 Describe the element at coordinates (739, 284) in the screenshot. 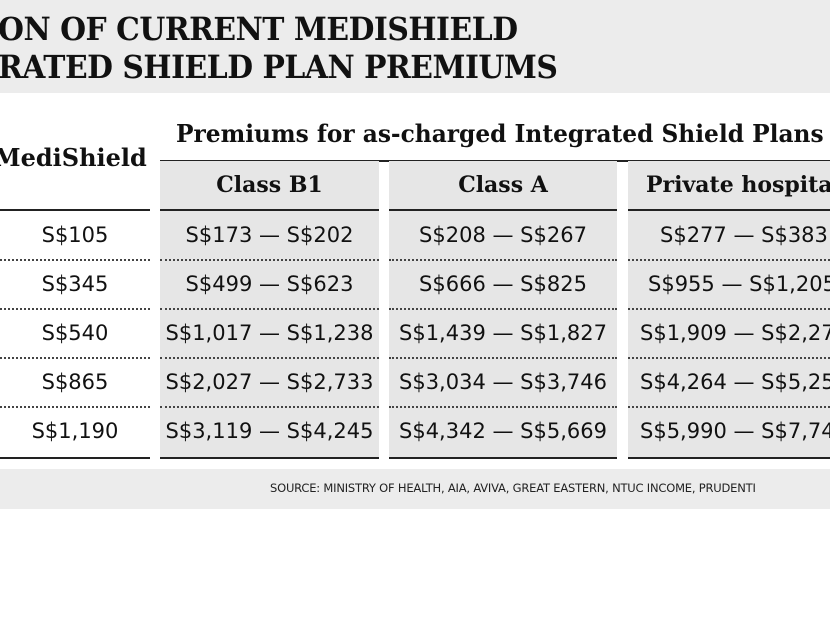

I see `private-hospital-cell: S$955 — S$1,205` at that location.